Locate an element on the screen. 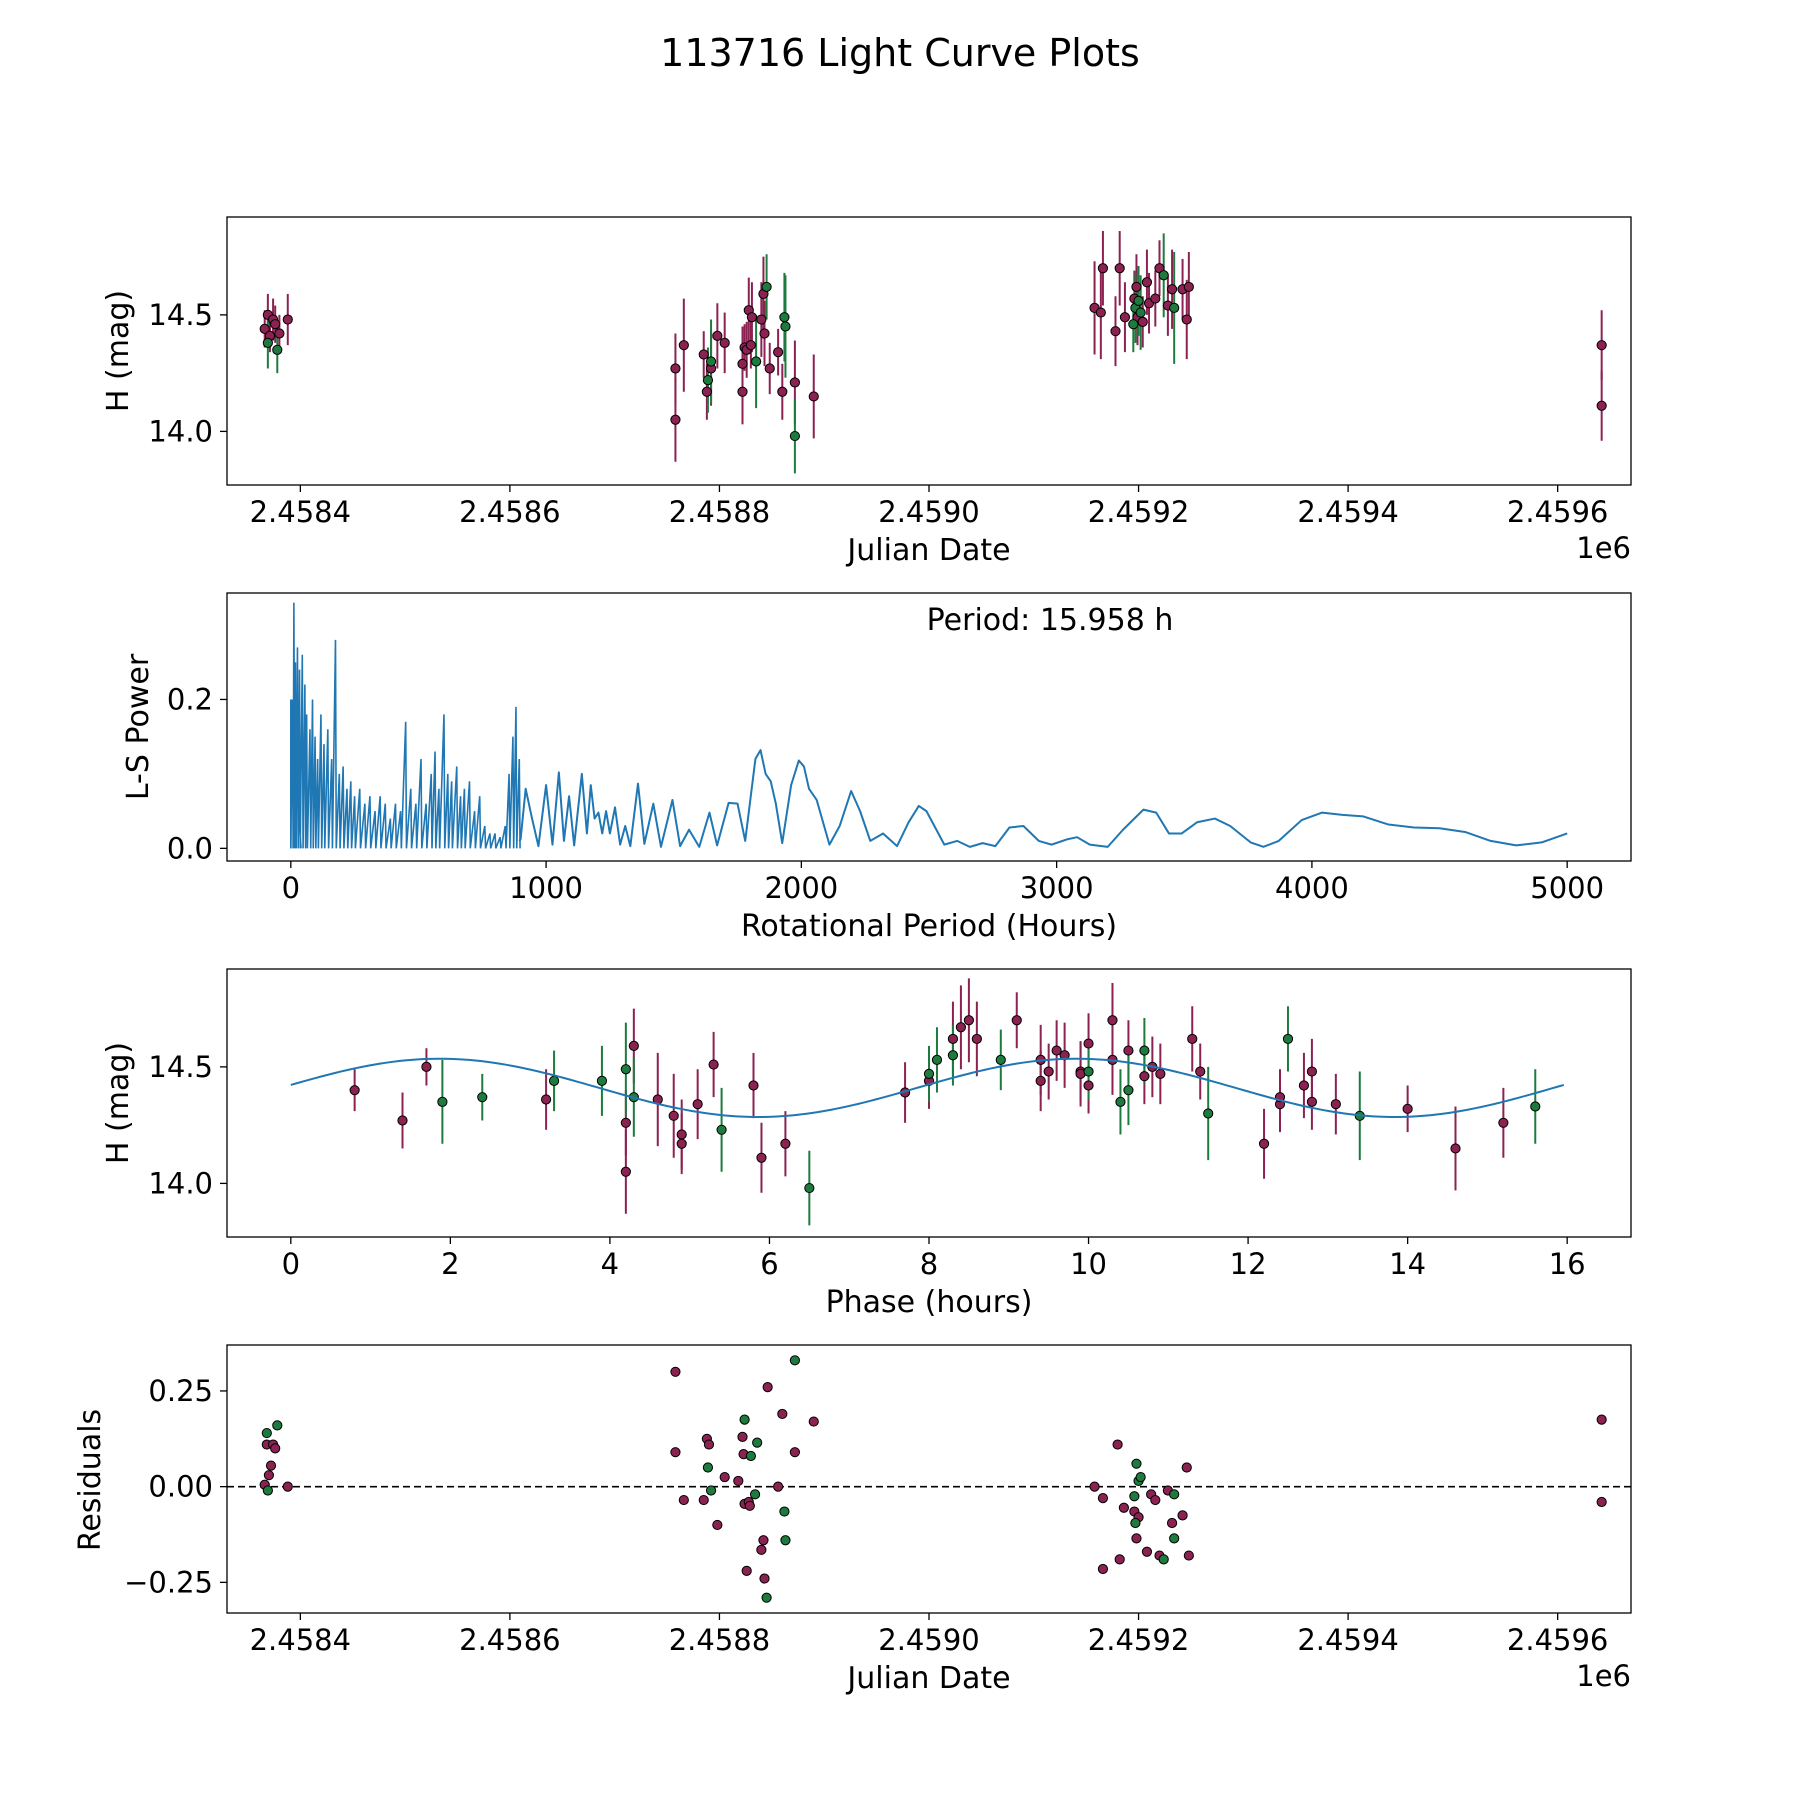 The image size is (1800, 1800). phased-xtick-label: 4 is located at coordinates (610, 1264).